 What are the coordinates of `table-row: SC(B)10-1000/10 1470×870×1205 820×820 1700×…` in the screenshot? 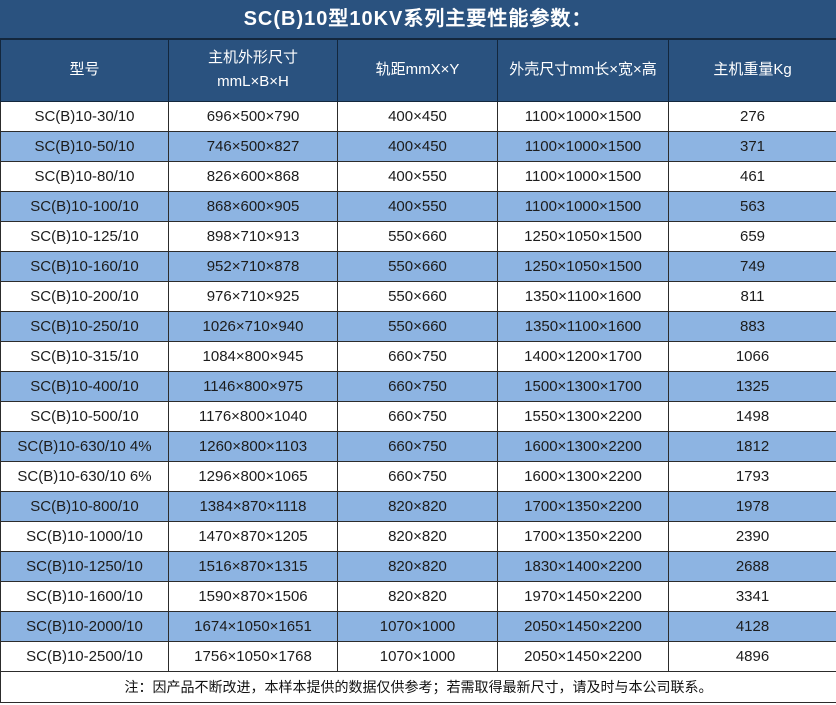 It's located at (418, 536).